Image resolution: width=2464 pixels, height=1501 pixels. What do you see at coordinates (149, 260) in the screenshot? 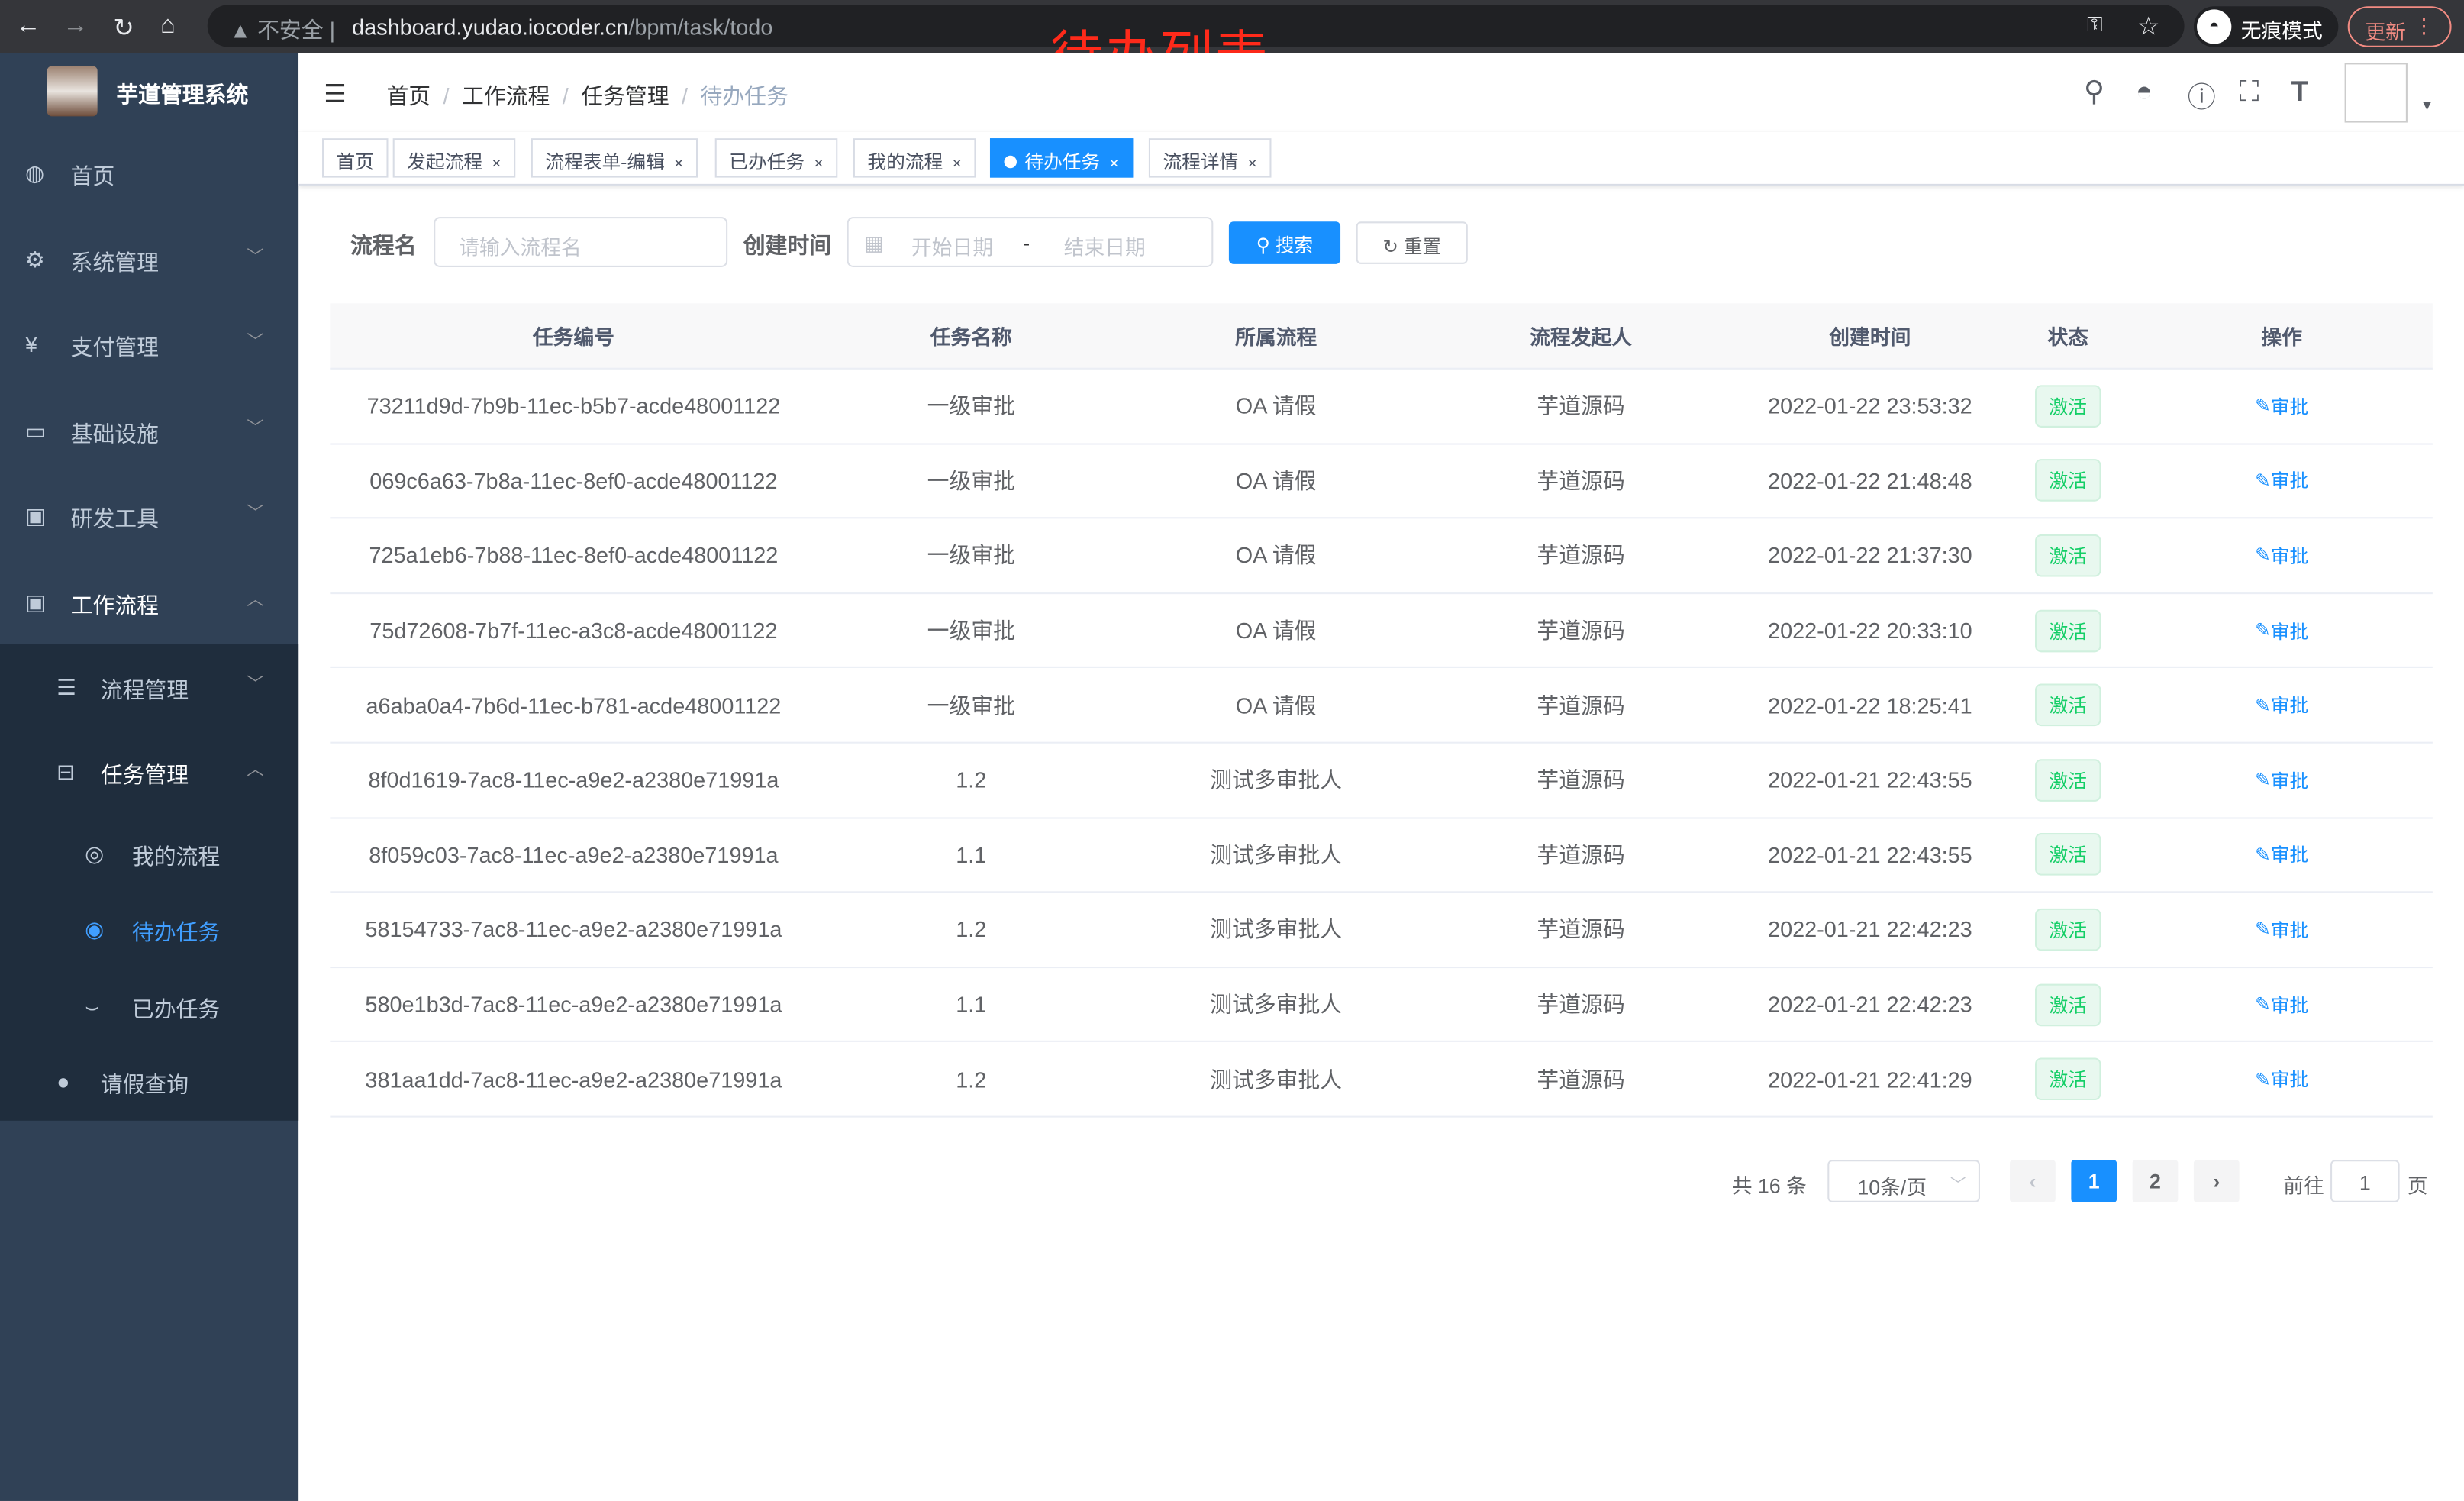
I see `sidebar-item-system: ⚙ 系统管理 ﹀` at bounding box center [149, 260].